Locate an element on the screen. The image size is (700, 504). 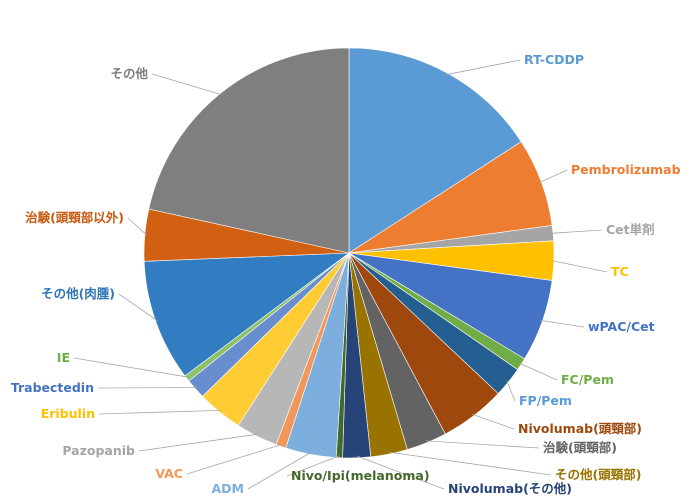
slice-label-16: Trabectedin is located at coordinates (52, 387).